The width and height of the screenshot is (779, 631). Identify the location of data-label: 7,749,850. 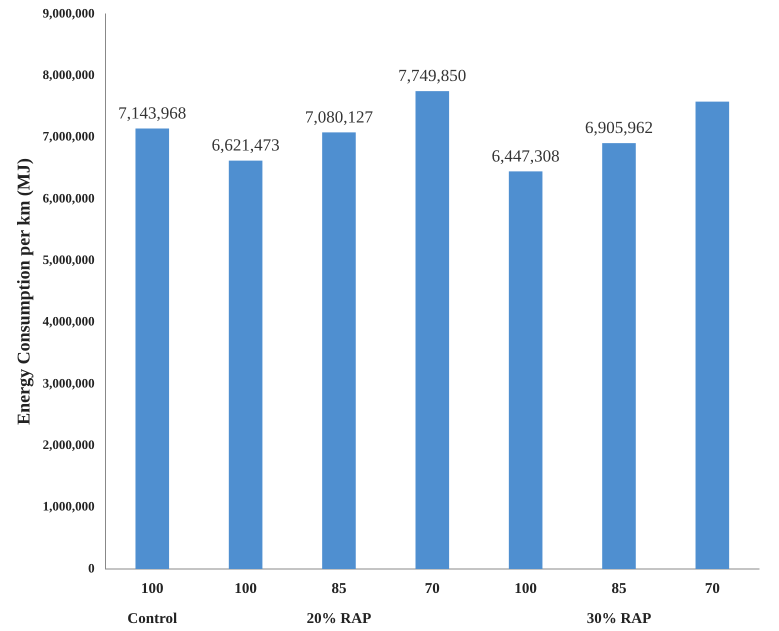
(432, 76).